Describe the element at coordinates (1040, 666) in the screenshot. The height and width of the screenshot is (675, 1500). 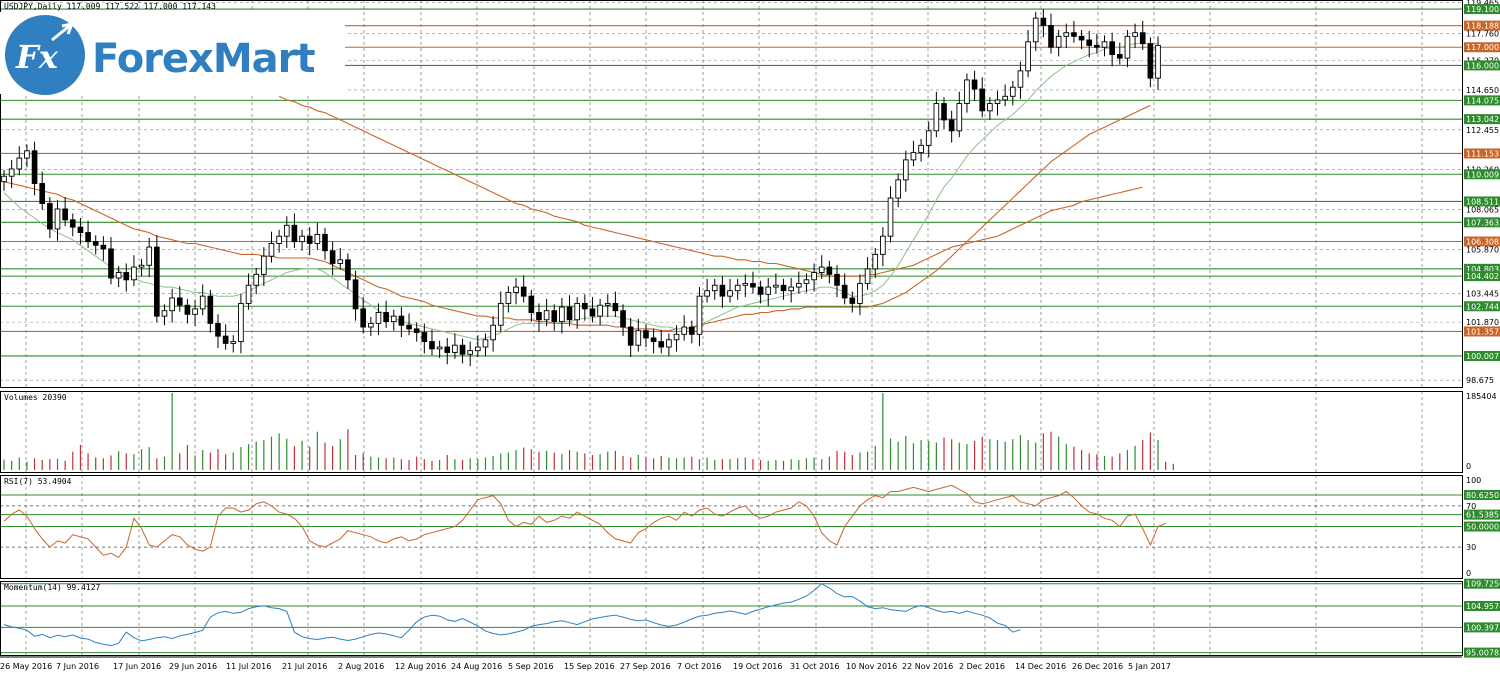
I see `date-label: 14 Dec 2016` at that location.